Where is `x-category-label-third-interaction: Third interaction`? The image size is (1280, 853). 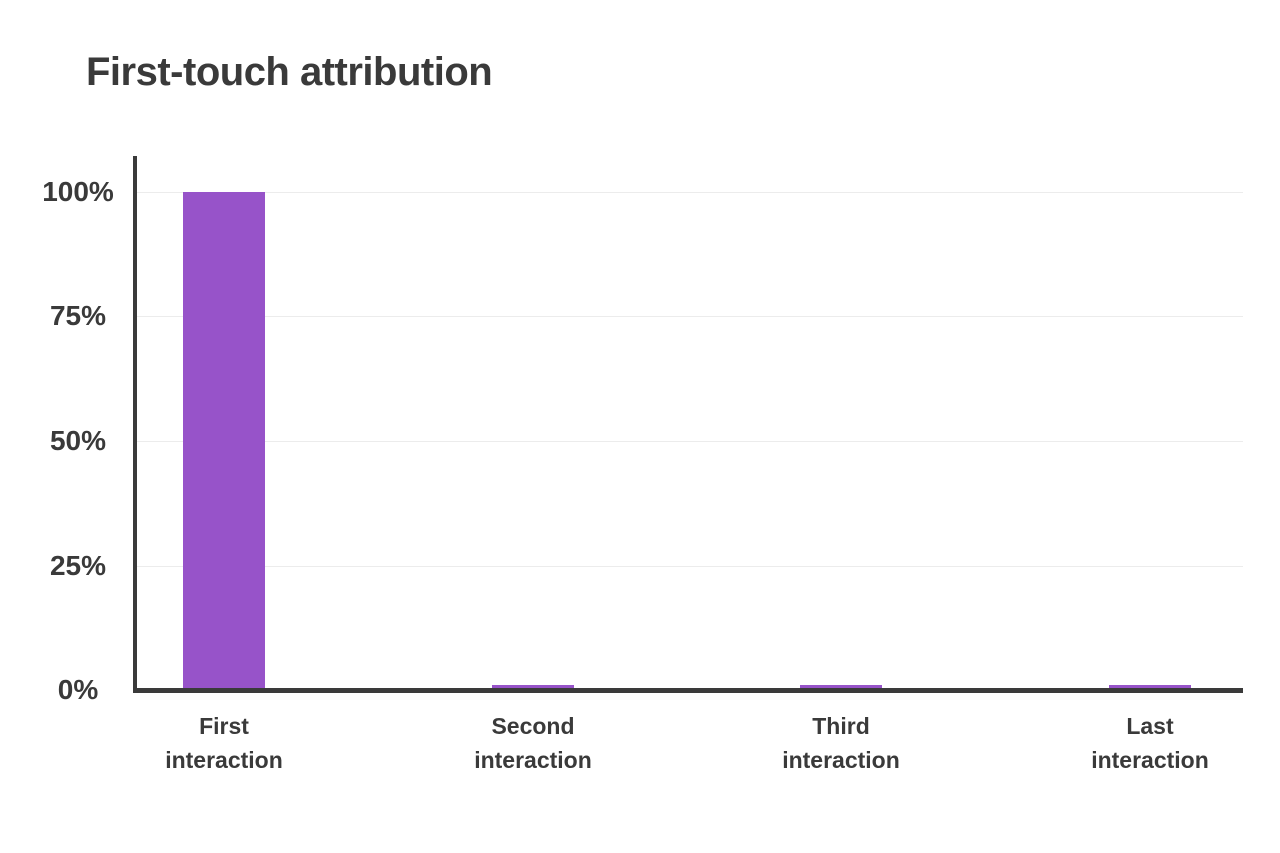
x-category-label-third-interaction: Third interaction is located at coordinates (841, 743).